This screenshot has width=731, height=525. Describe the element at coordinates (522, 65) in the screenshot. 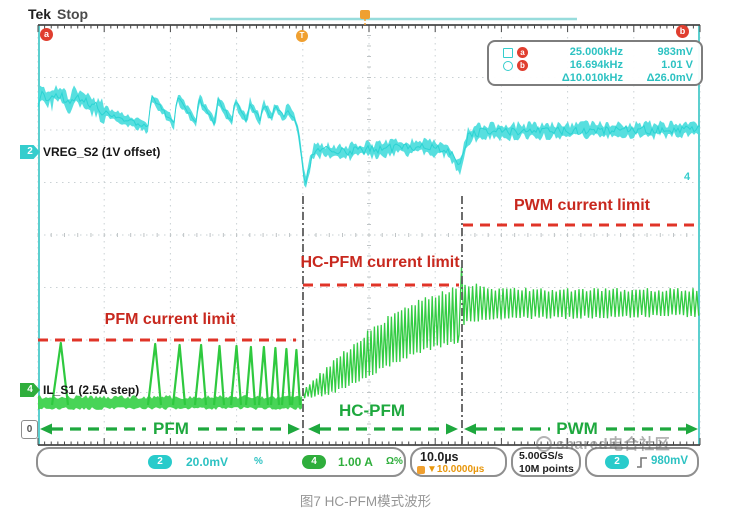

I see `cursor-b-badge: b` at that location.